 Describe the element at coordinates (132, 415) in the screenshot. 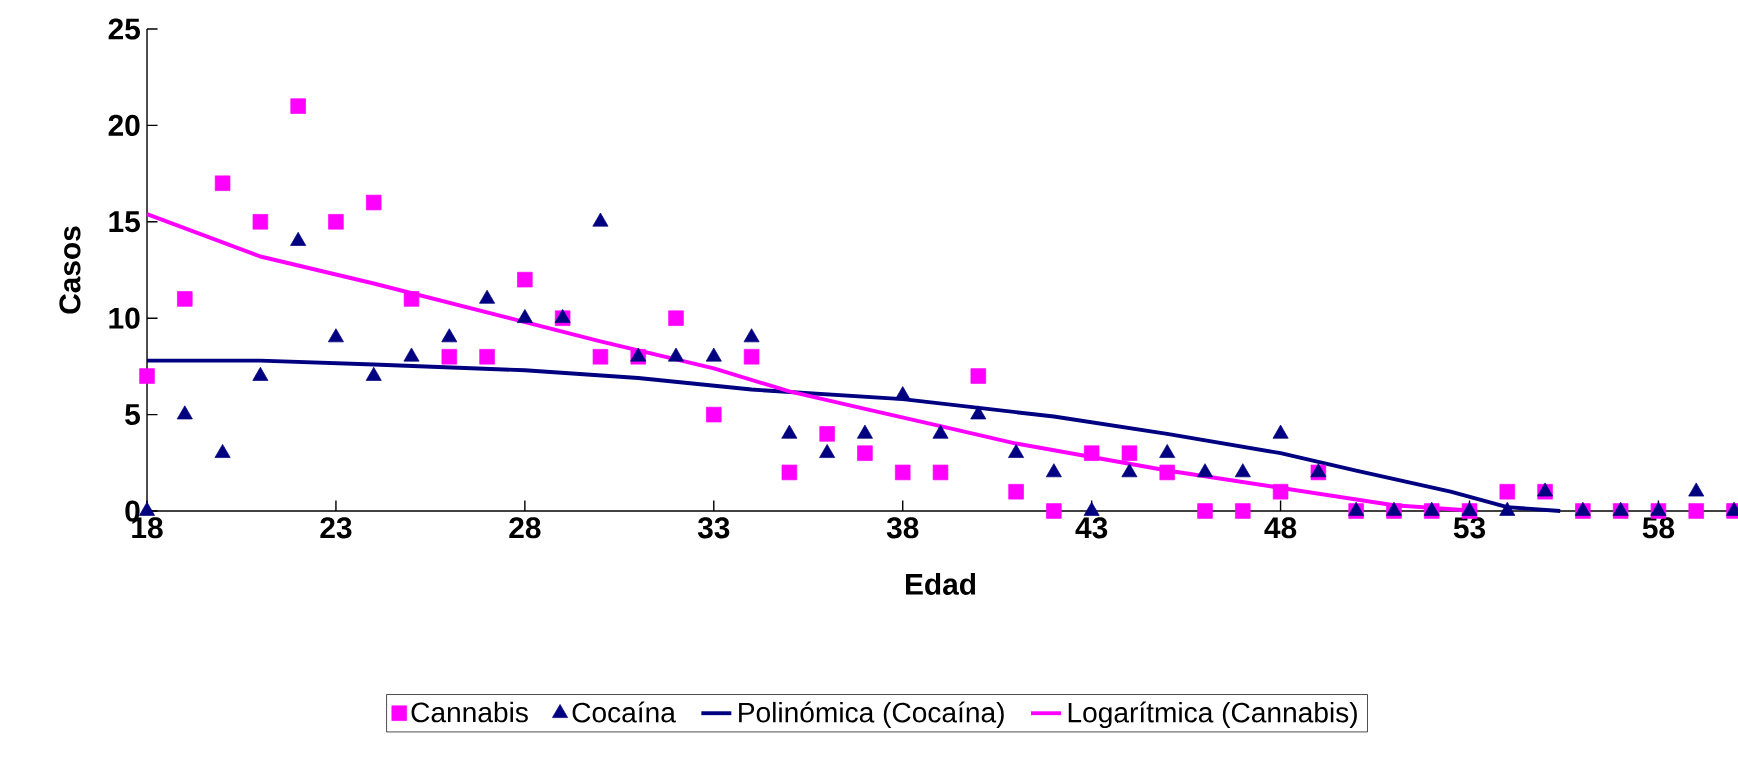

I see `y-tick-label: 5` at that location.